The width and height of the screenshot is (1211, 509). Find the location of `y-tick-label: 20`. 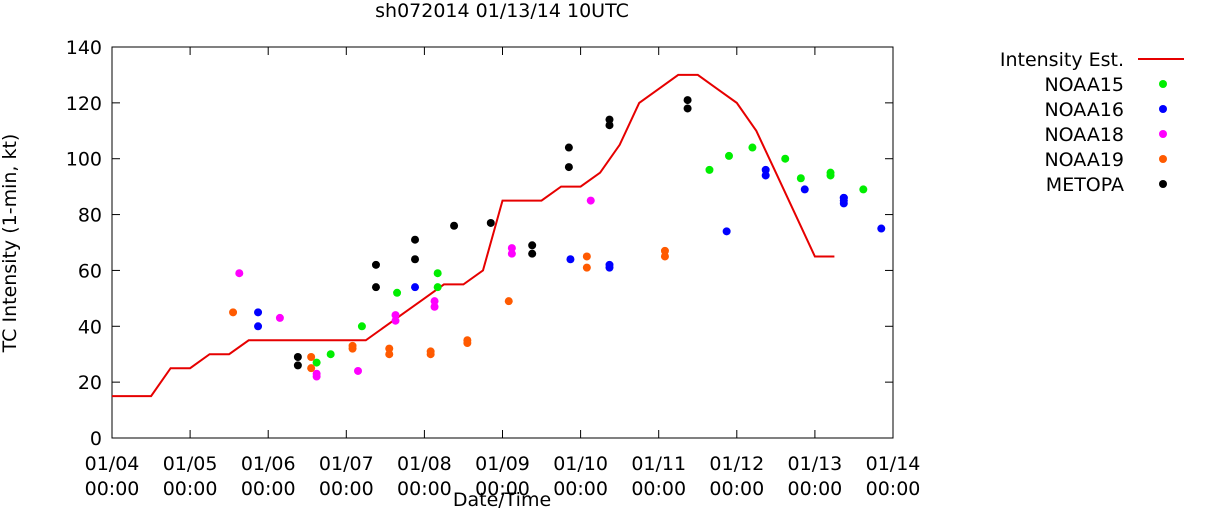

y-tick-label: 20 is located at coordinates (90, 383).